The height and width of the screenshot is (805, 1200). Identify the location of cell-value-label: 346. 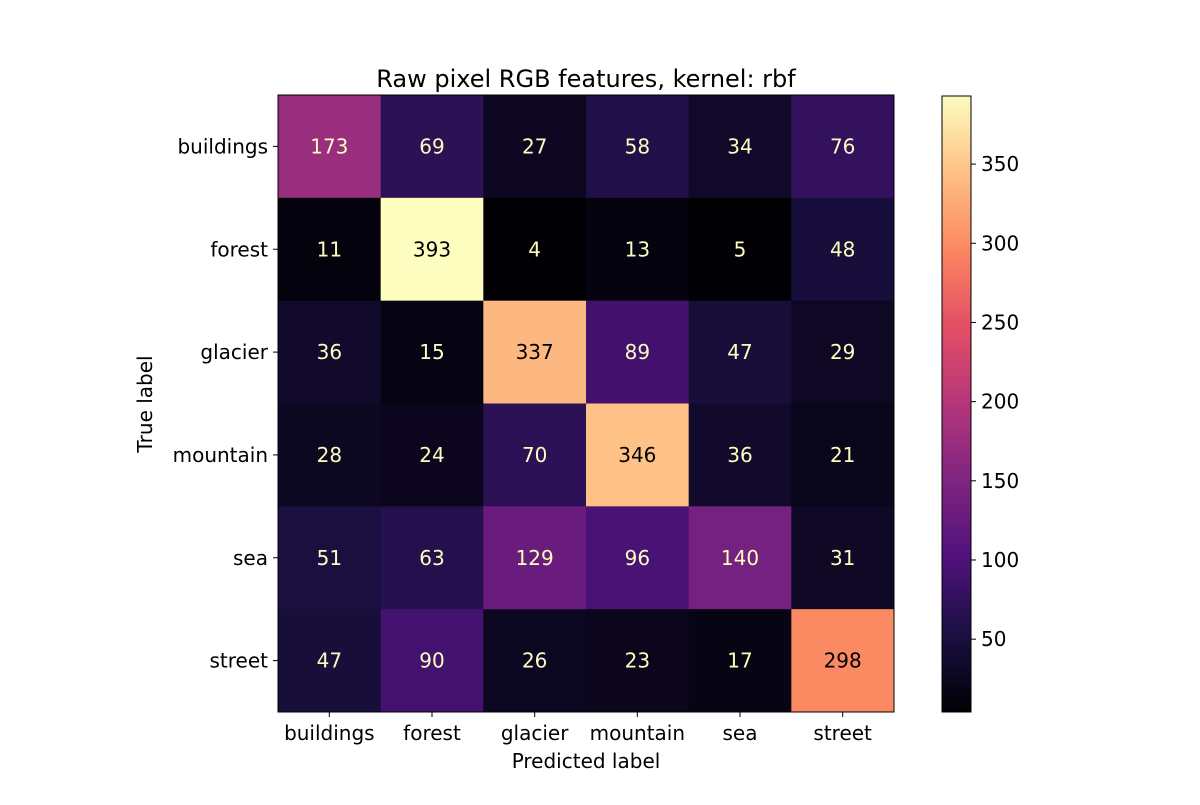
(637, 455).